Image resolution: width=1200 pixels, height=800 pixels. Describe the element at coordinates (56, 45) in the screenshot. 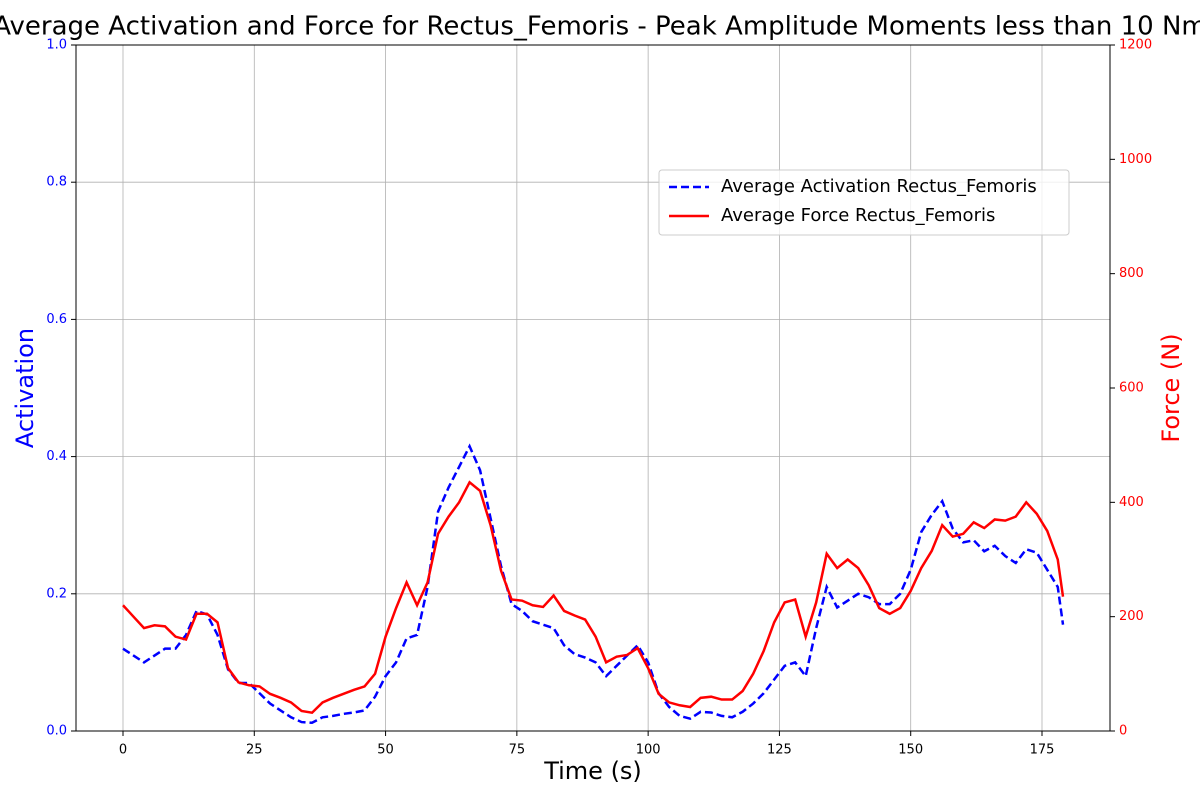

I see `y-tick-label: 1.0` at that location.